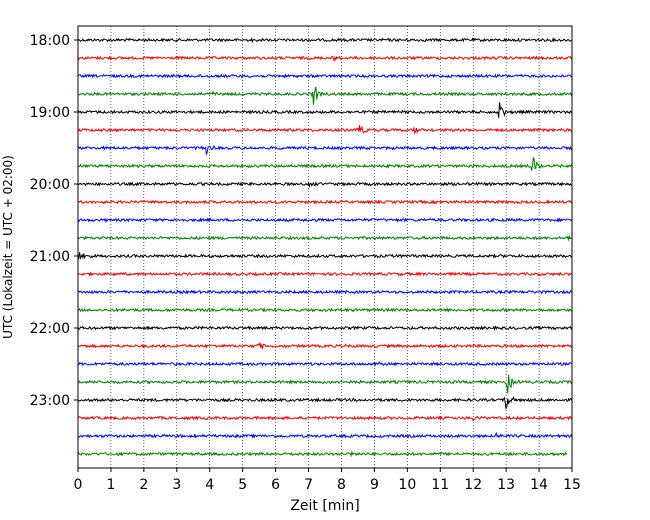  What do you see at coordinates (209, 485) in the screenshot?
I see `x-tick-label: 4` at bounding box center [209, 485].